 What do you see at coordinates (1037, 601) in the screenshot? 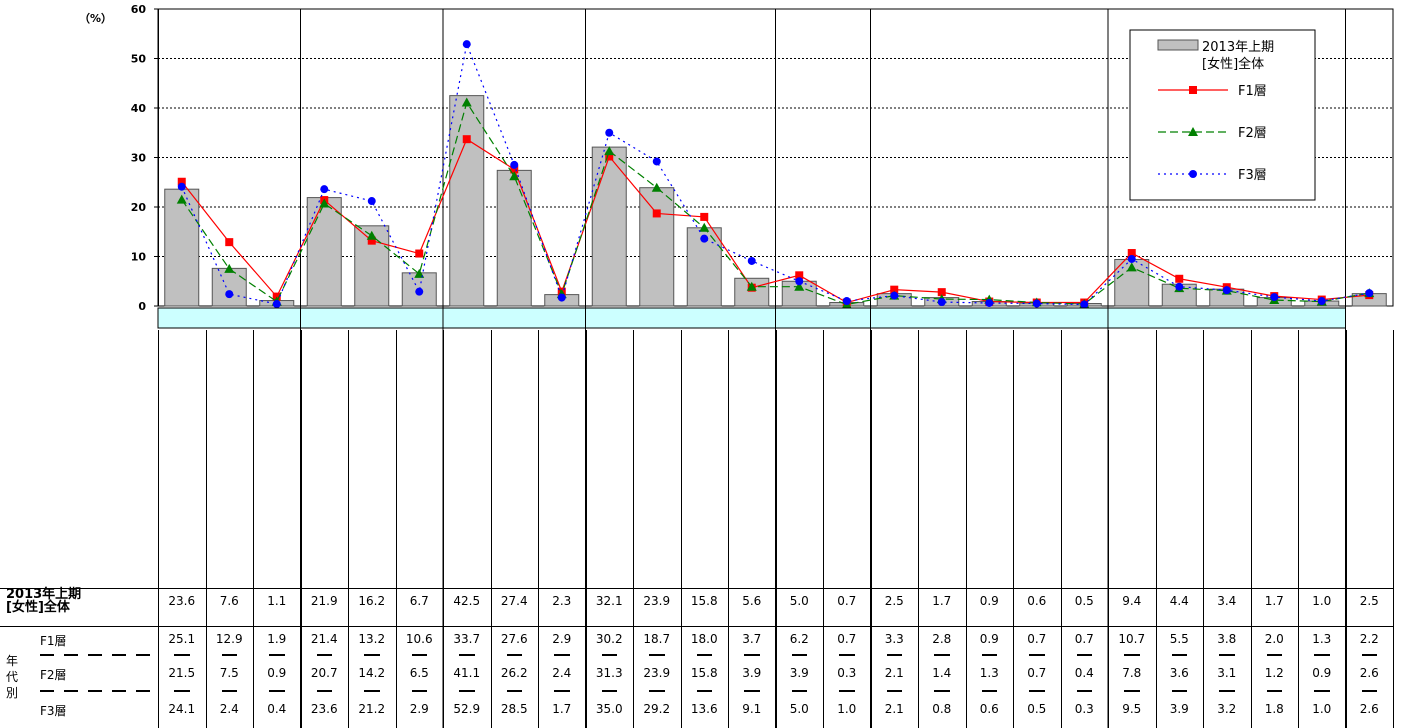
I see `data-cell: 0.6` at bounding box center [1037, 601].